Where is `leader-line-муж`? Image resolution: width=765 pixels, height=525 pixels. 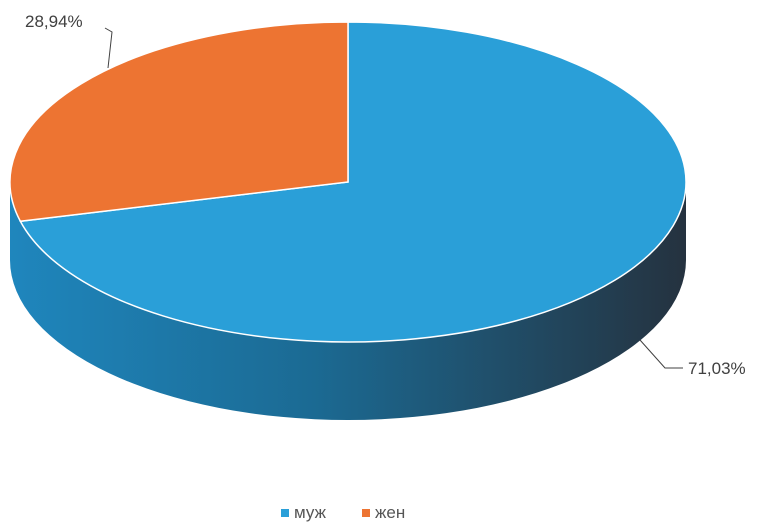 leader-line-муж is located at coordinates (661, 354).